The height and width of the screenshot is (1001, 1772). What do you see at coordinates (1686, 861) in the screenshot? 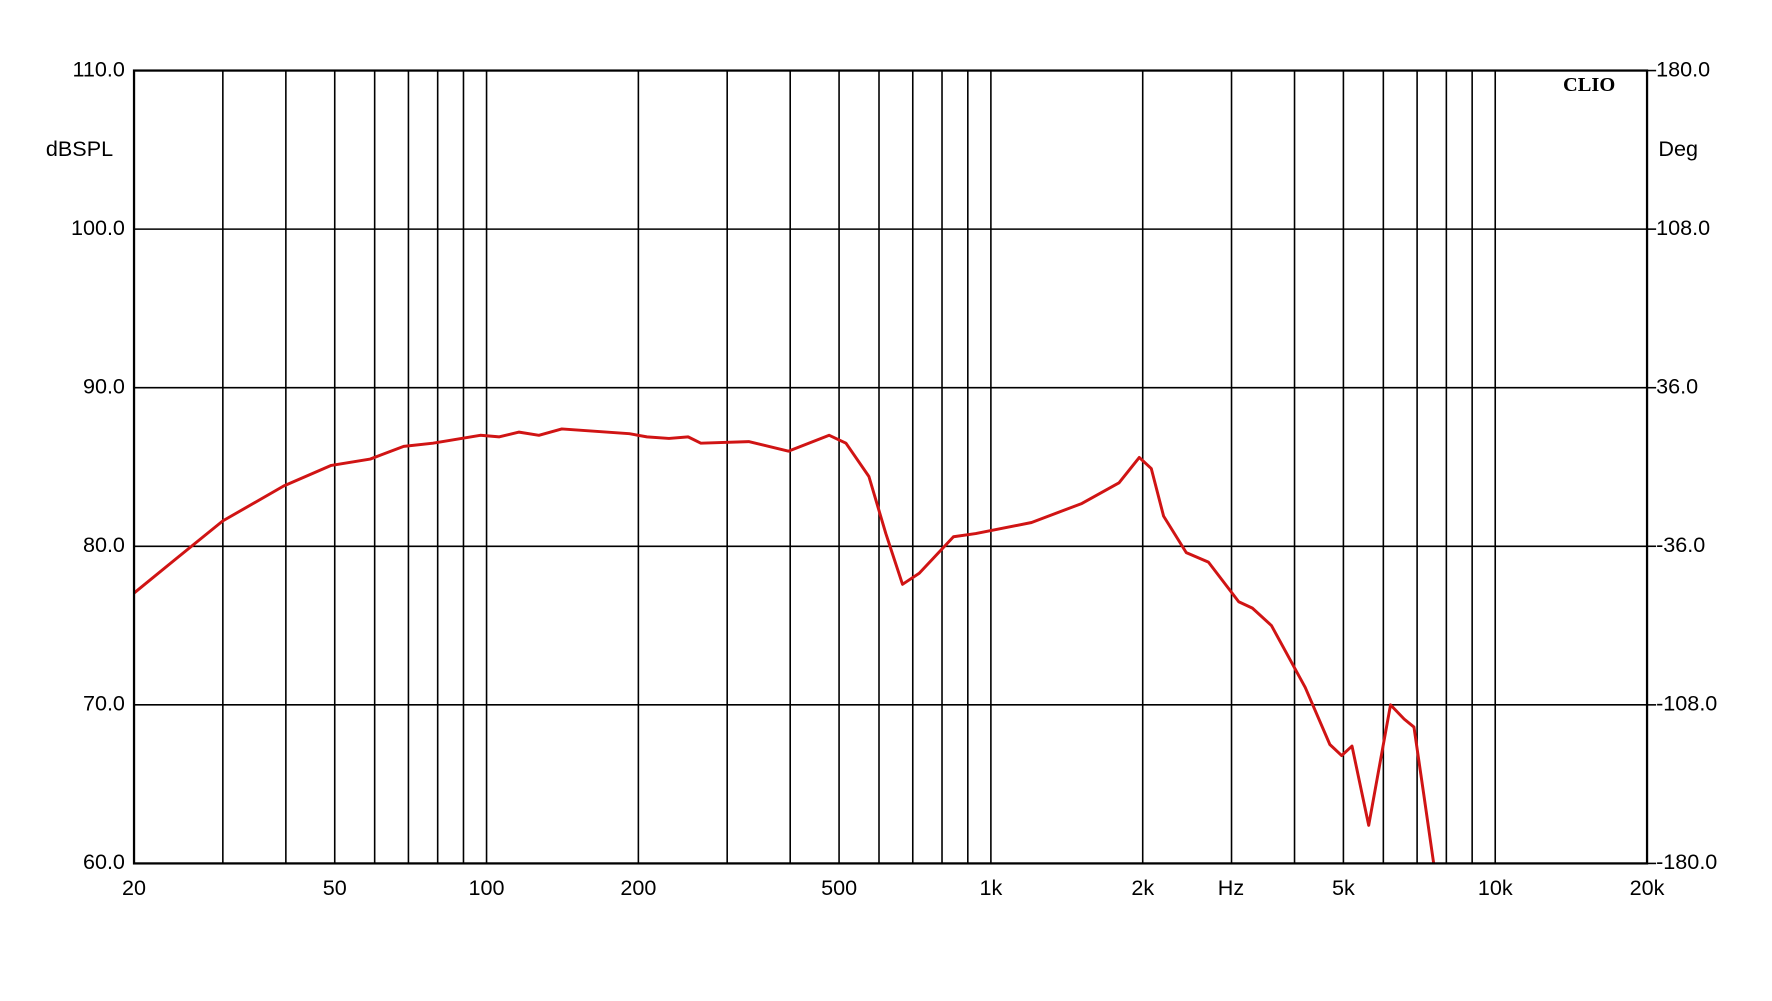
I see `y2-tick-label: -180.0` at bounding box center [1686, 861].